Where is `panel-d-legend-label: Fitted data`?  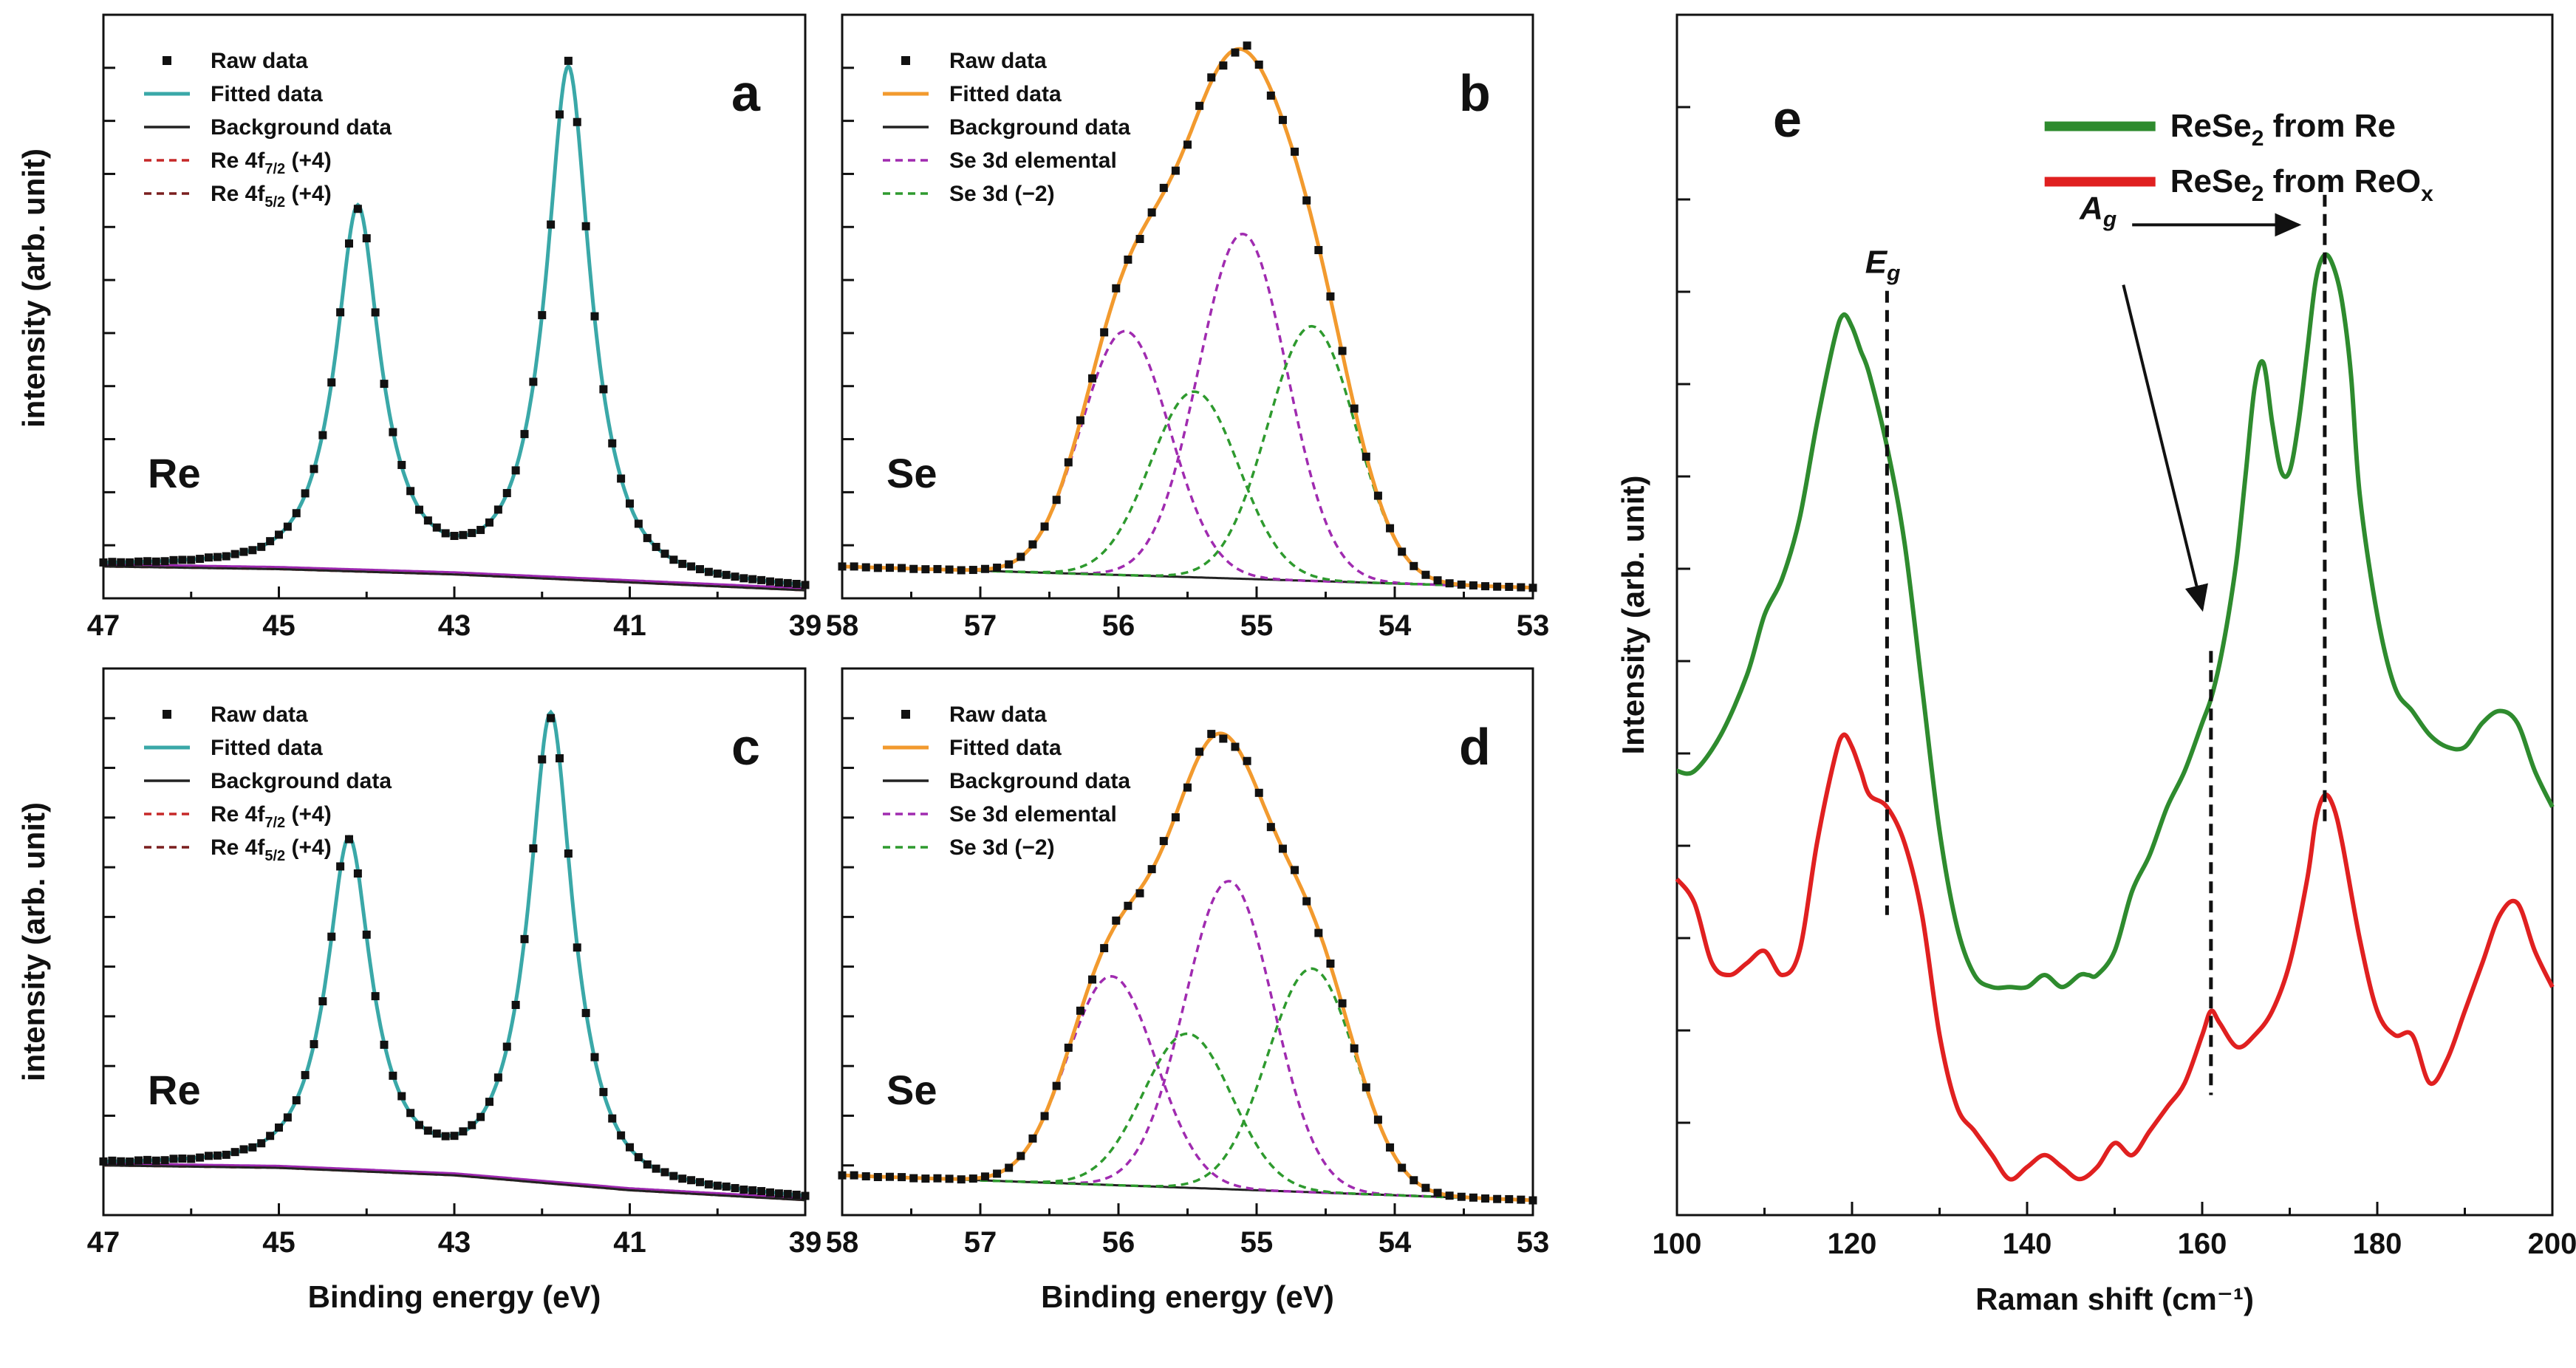
panel-d-legend-label: Fitted data is located at coordinates (1005, 748).